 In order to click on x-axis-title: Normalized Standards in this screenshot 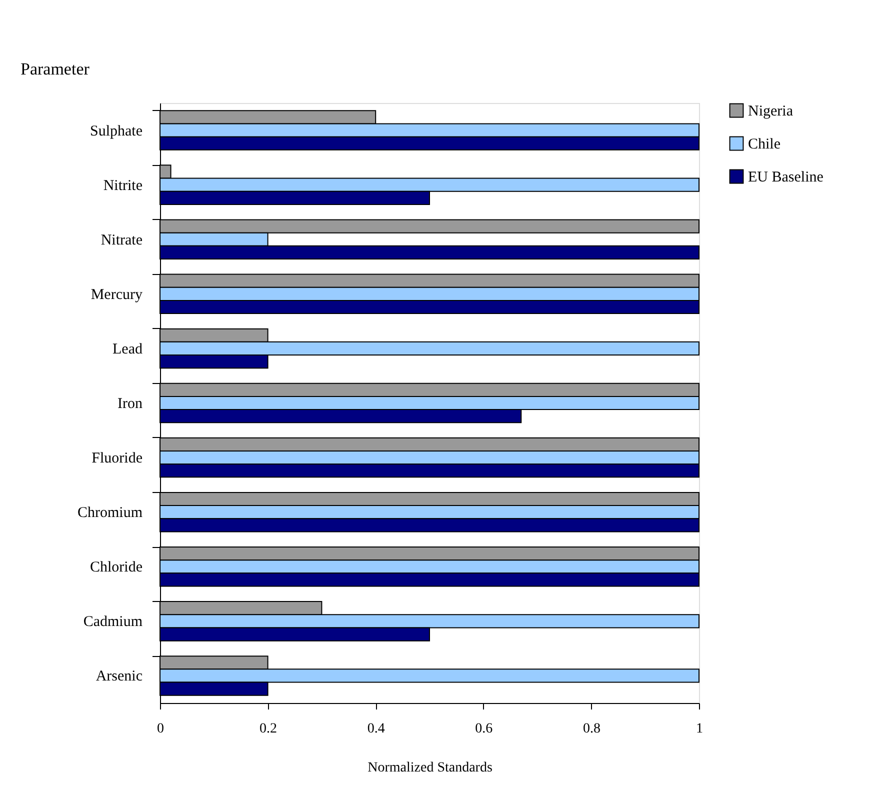, I will do `click(430, 768)`.